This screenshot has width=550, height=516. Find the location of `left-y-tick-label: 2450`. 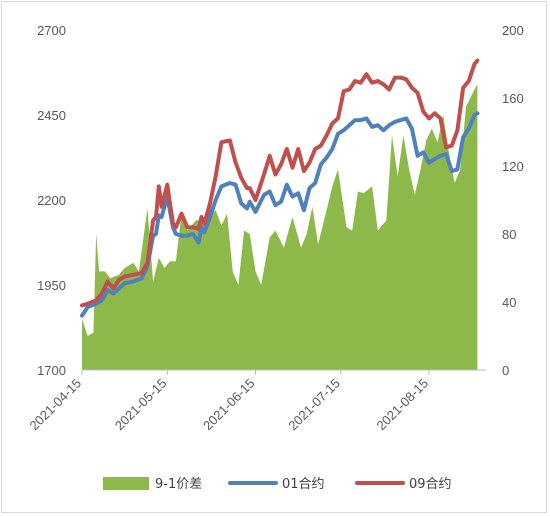

left-y-tick-label: 2450 is located at coordinates (51, 115).